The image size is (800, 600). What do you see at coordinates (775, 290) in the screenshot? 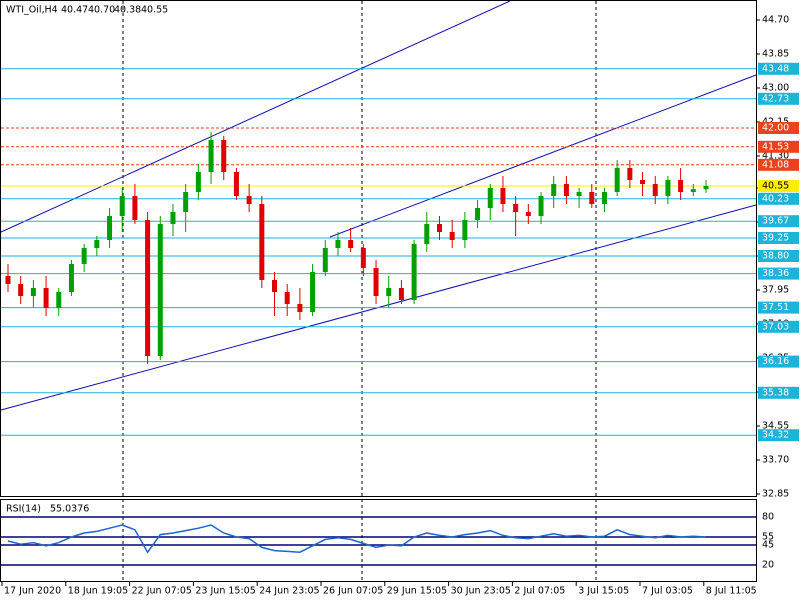
I see `y-tick-label: 37.95` at bounding box center [775, 290].